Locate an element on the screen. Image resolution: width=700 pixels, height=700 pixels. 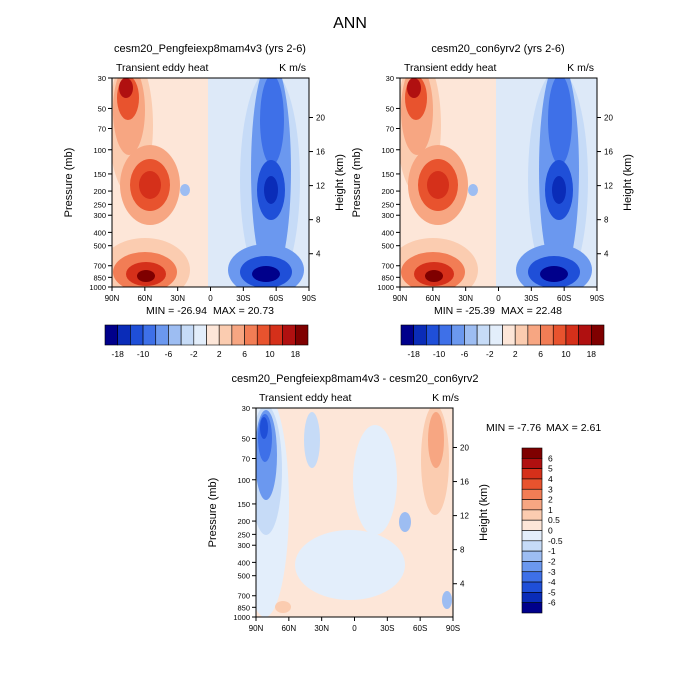
field-cool-core-mid is located at coordinates (559, 190).